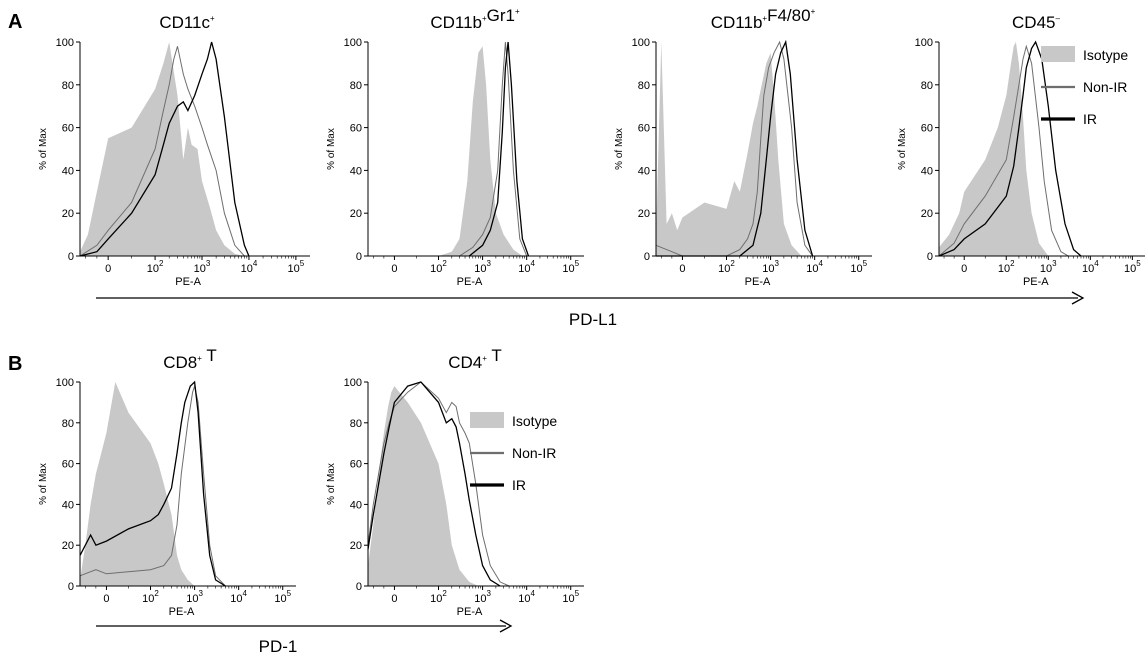 The width and height of the screenshot is (1145, 655). Describe the element at coordinates (593, 319) in the screenshot. I see `pdl1-axis-label: PD-L1` at that location.